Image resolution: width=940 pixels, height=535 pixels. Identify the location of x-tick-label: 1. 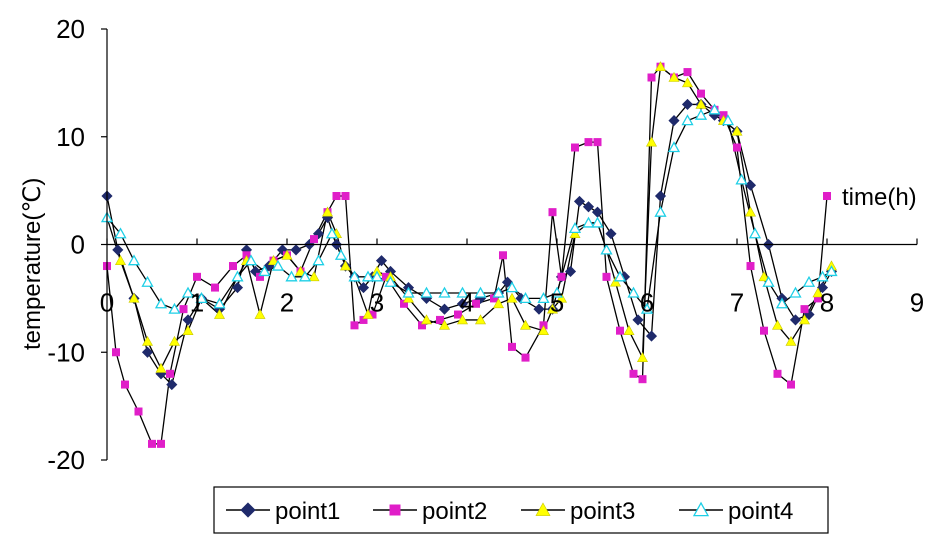
(197, 303).